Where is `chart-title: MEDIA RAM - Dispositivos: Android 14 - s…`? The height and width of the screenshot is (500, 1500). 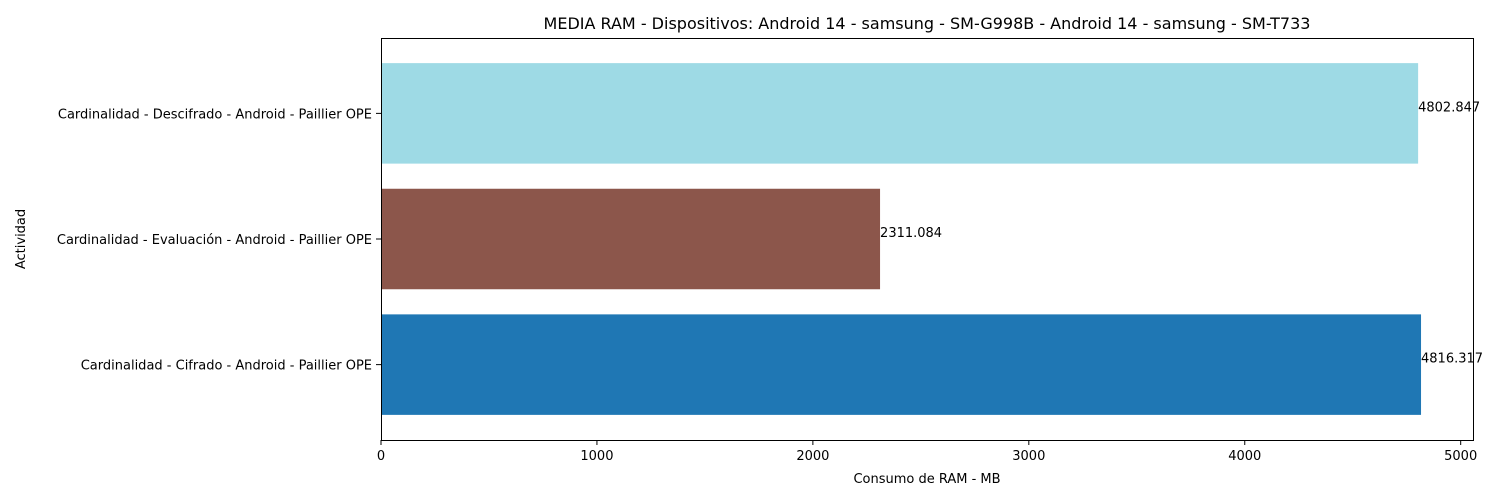 chart-title: MEDIA RAM - Dispositivos: Android 14 - s… is located at coordinates (927, 23).